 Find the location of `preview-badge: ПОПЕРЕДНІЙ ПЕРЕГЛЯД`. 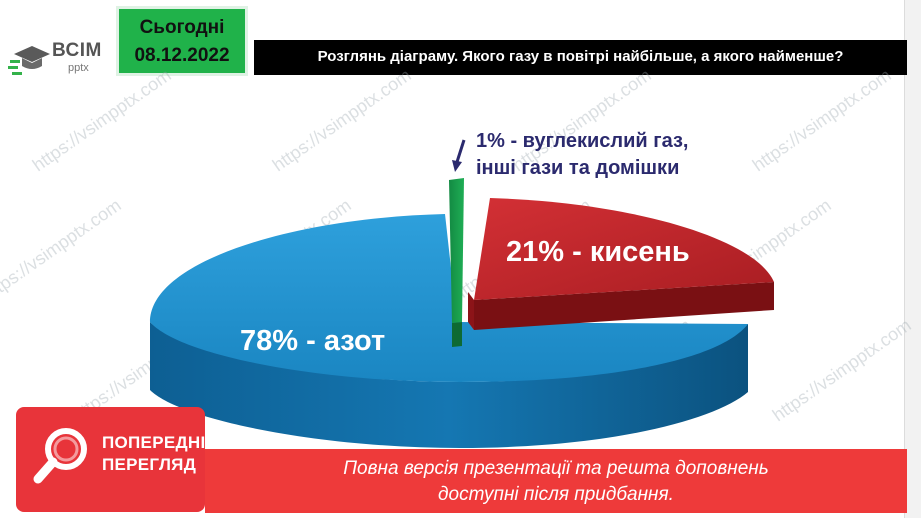

preview-badge: ПОПЕРЕДНІЙ ПЕРЕГЛЯД is located at coordinates (117, 459).